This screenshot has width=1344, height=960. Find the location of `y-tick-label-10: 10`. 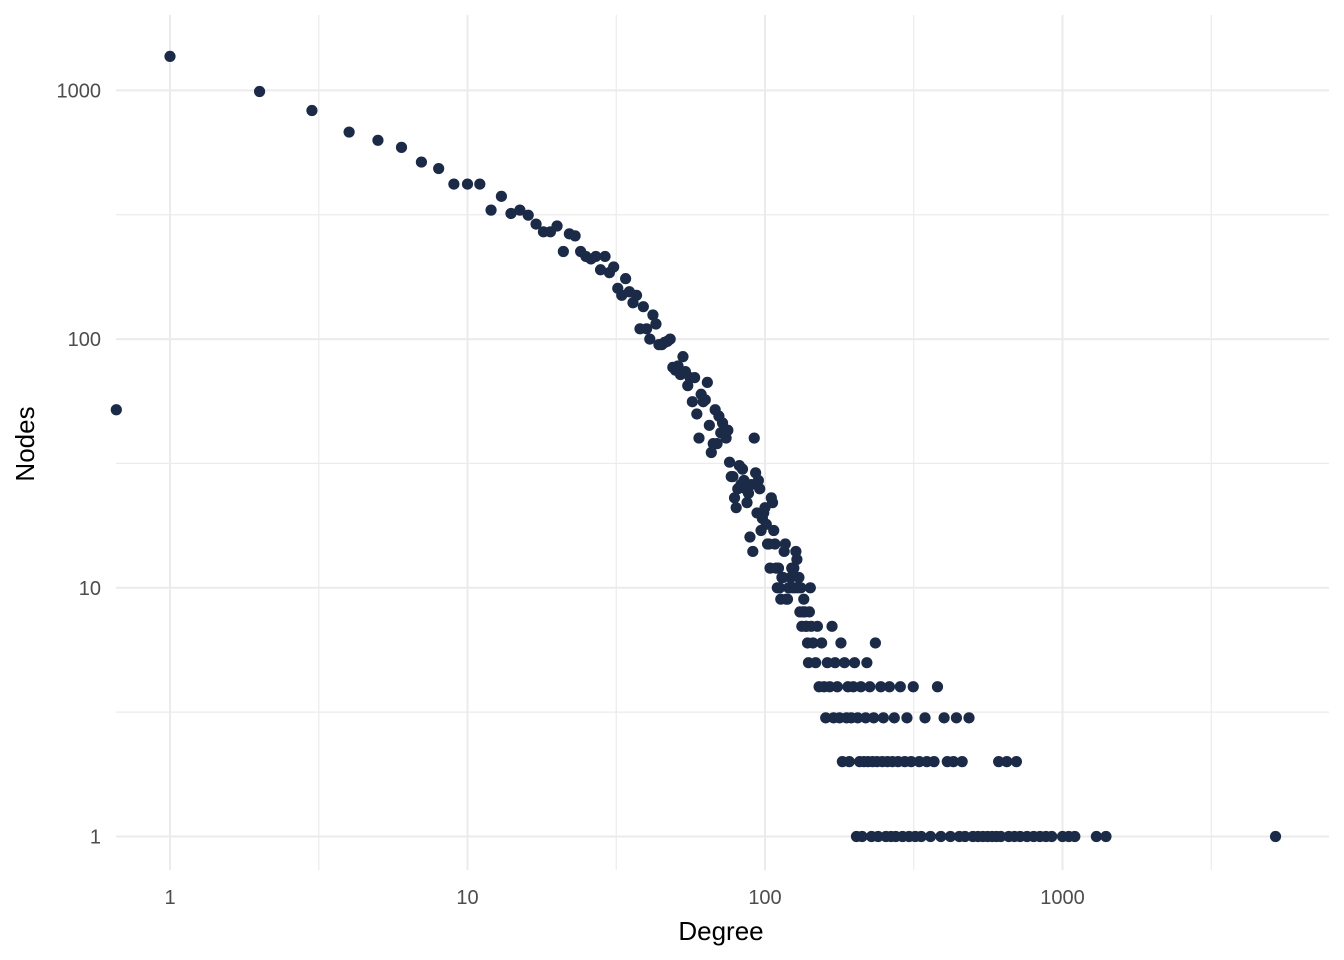

y-tick-label-10: 10 is located at coordinates (90, 589).